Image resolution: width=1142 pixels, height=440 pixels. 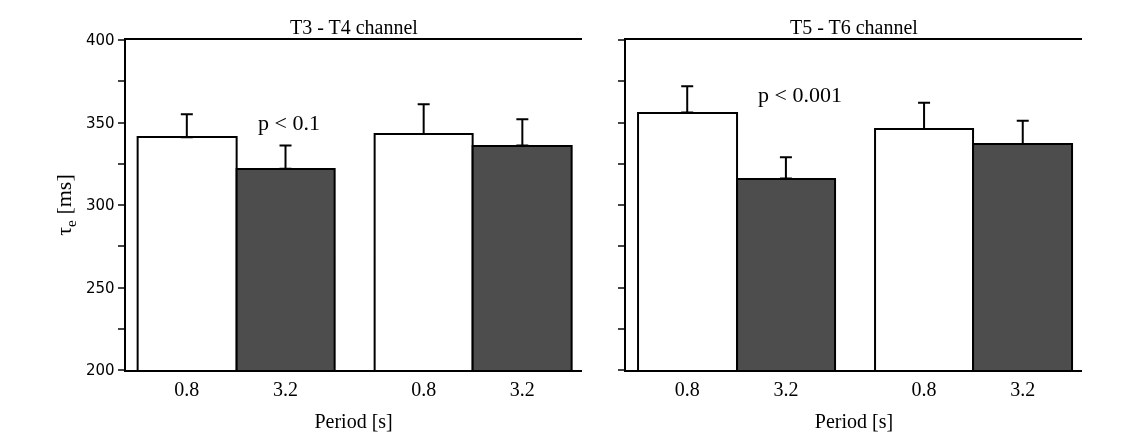 What do you see at coordinates (100, 122) in the screenshot?
I see `y-tick-label: 350` at bounding box center [100, 122].